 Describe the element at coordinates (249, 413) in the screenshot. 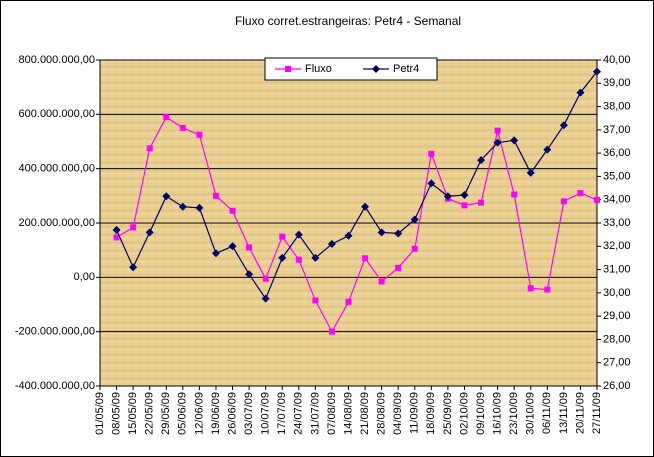

I see `x-tick-label: 03/07/09` at that location.